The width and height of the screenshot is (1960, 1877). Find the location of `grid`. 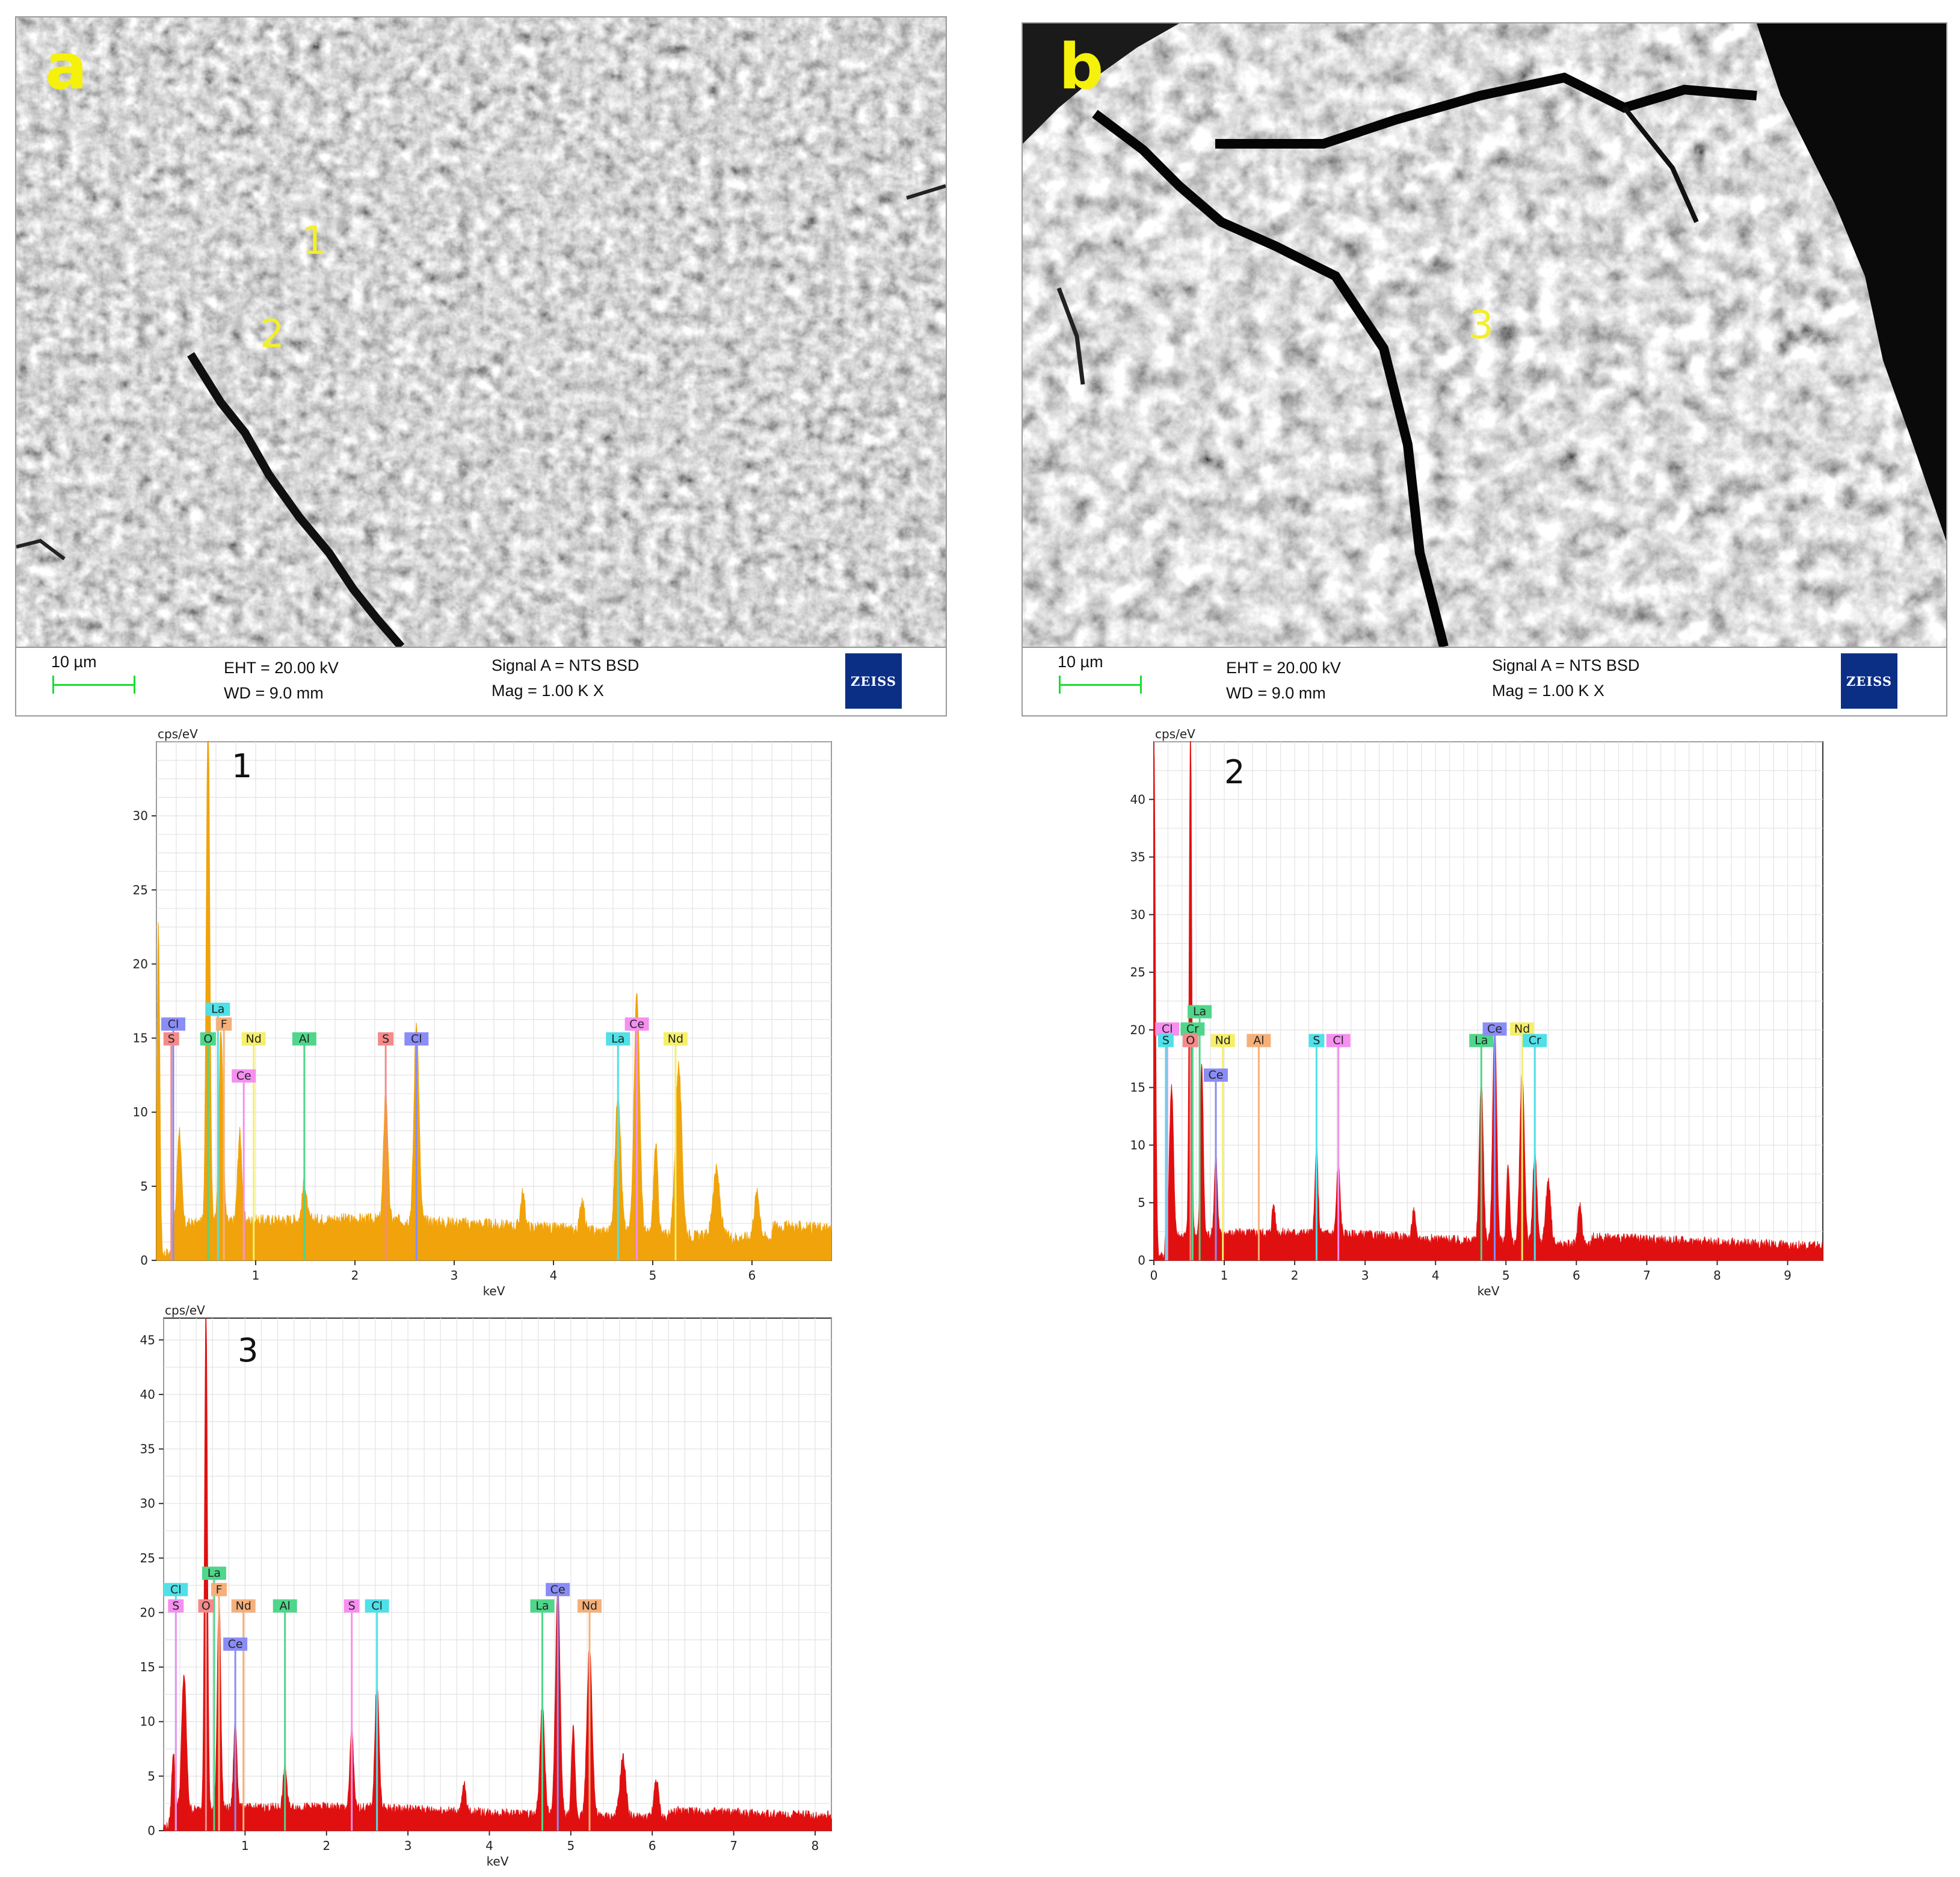

grid is located at coordinates (494, 1001).